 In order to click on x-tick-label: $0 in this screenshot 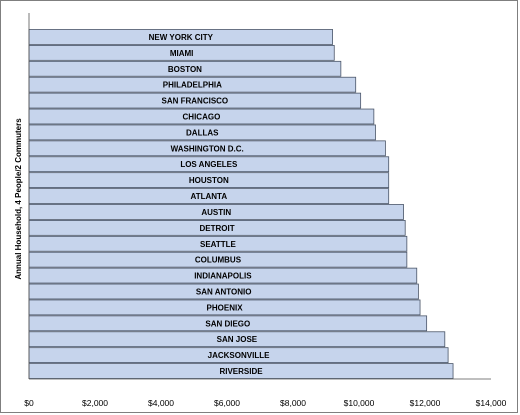, I will do `click(29, 403)`.